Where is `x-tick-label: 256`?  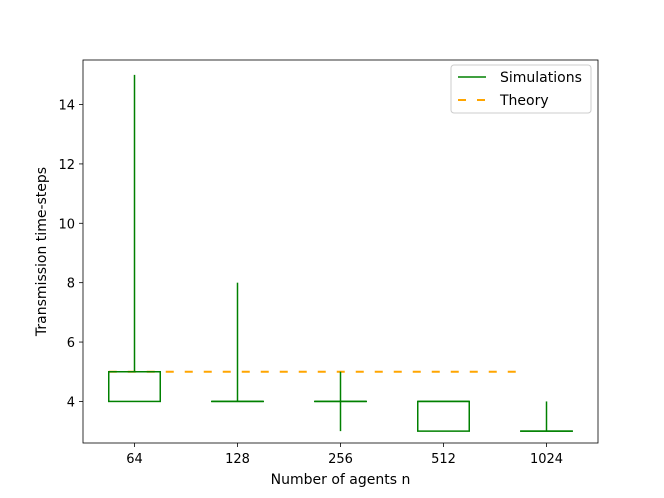 x-tick-label: 256 is located at coordinates (340, 459).